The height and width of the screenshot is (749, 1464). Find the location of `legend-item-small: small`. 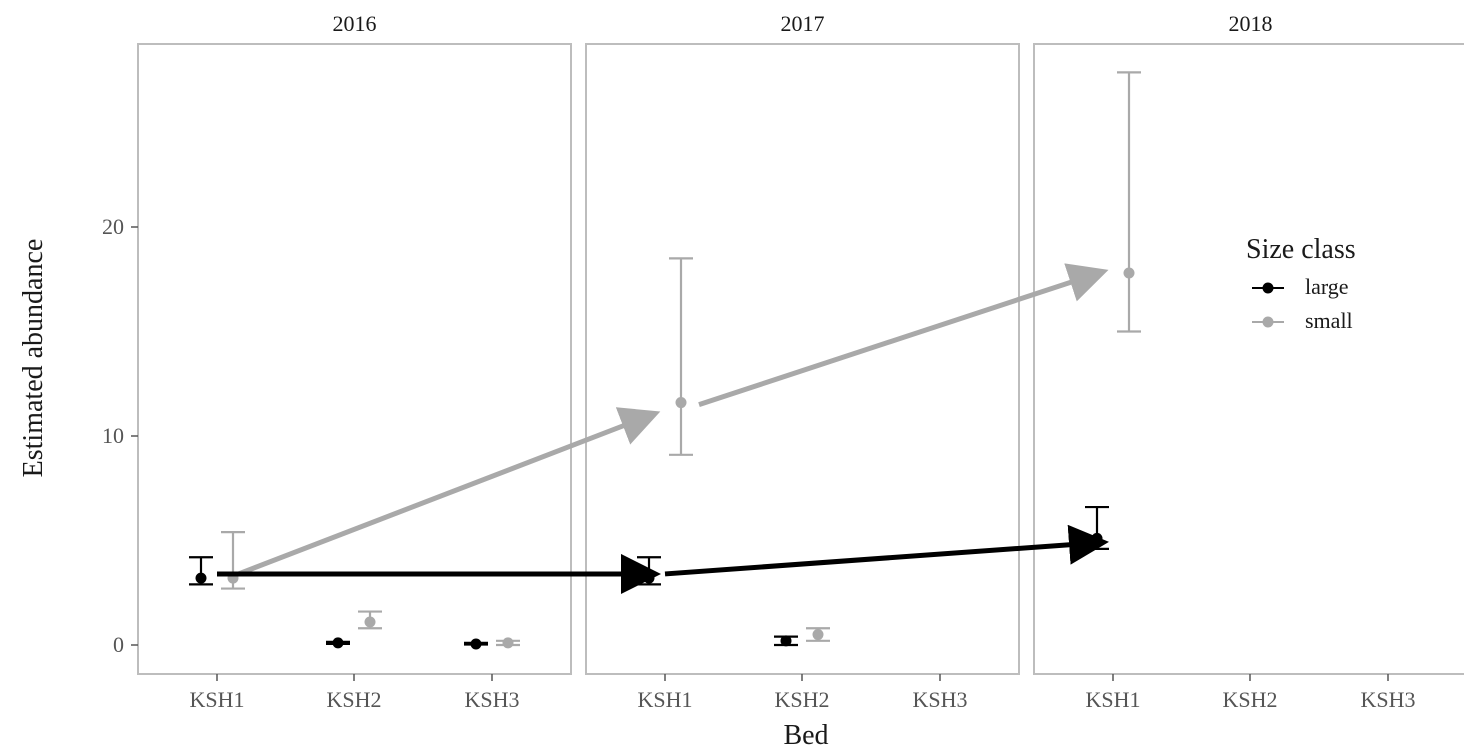

legend-item-small: small is located at coordinates (1302, 320).